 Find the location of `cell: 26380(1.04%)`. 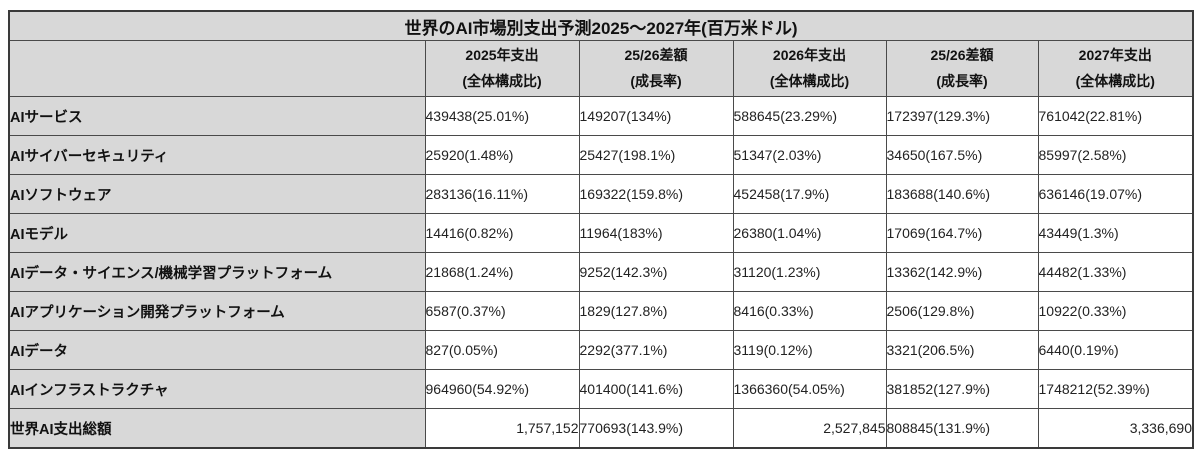

cell: 26380(1.04%) is located at coordinates (809, 233).